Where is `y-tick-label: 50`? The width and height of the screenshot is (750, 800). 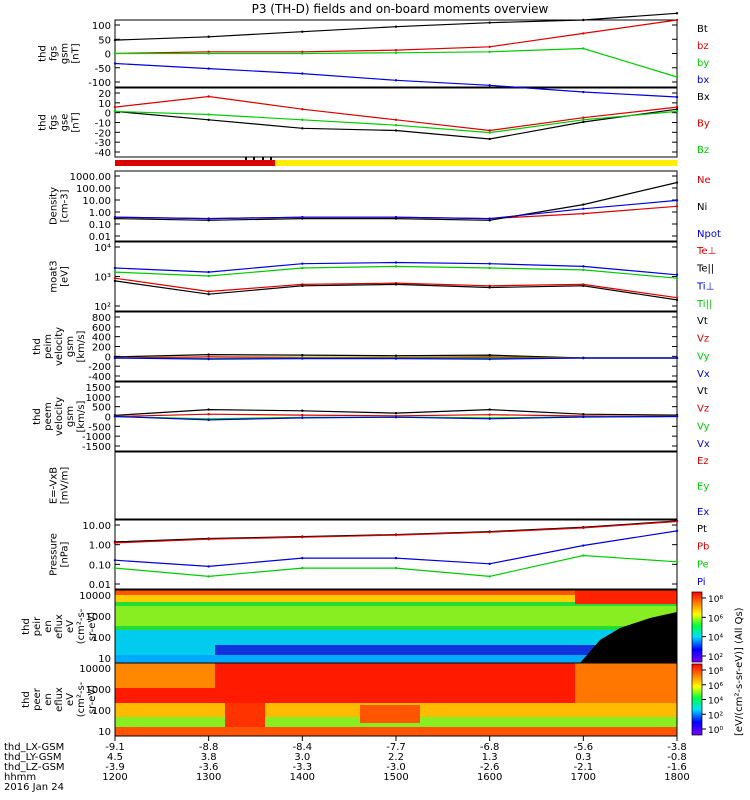
y-tick-label: 50 is located at coordinates (104, 40).